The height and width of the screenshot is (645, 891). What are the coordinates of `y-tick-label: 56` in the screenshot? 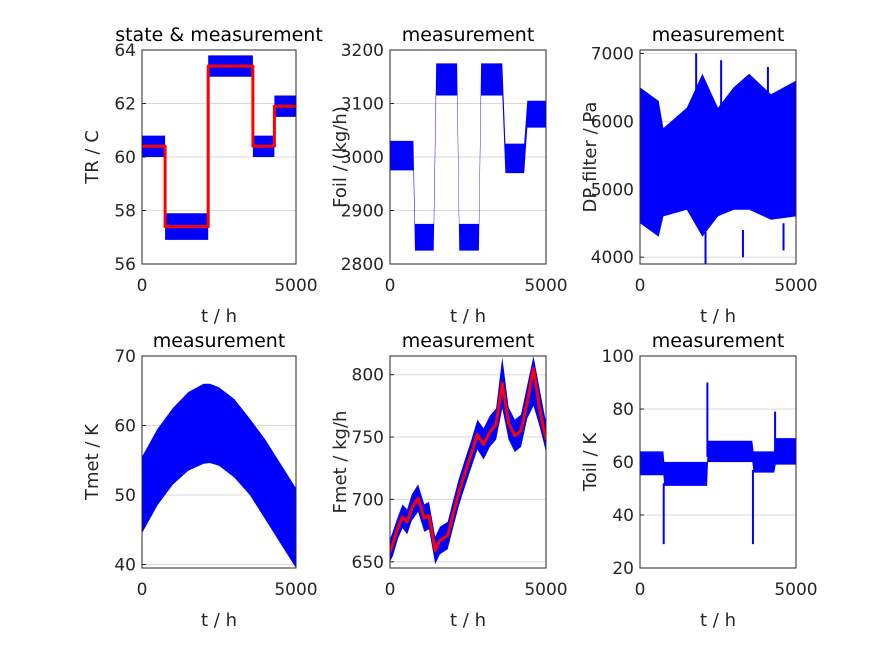 It's located at (125, 265).